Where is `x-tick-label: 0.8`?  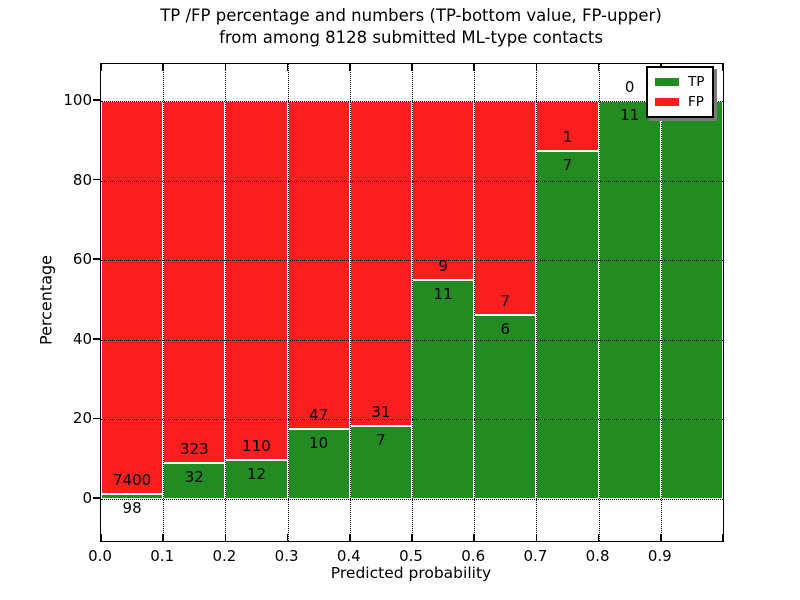
x-tick-label: 0.8 is located at coordinates (597, 556).